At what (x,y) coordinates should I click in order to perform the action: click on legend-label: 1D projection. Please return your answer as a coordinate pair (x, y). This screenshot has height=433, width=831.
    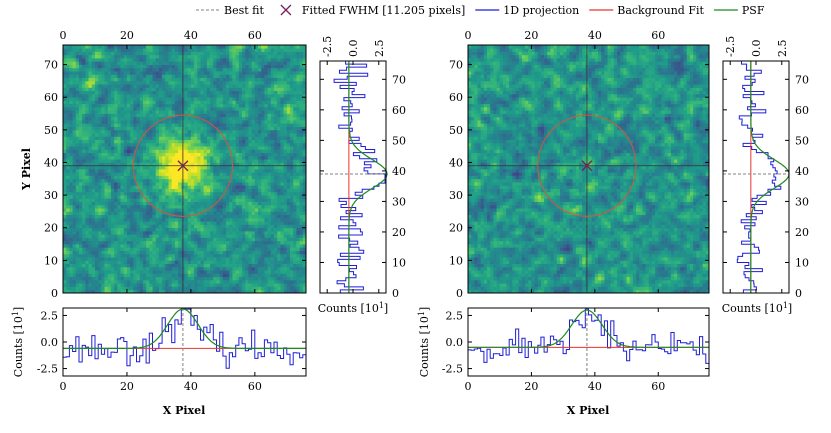
    Looking at the image, I should click on (541, 10).